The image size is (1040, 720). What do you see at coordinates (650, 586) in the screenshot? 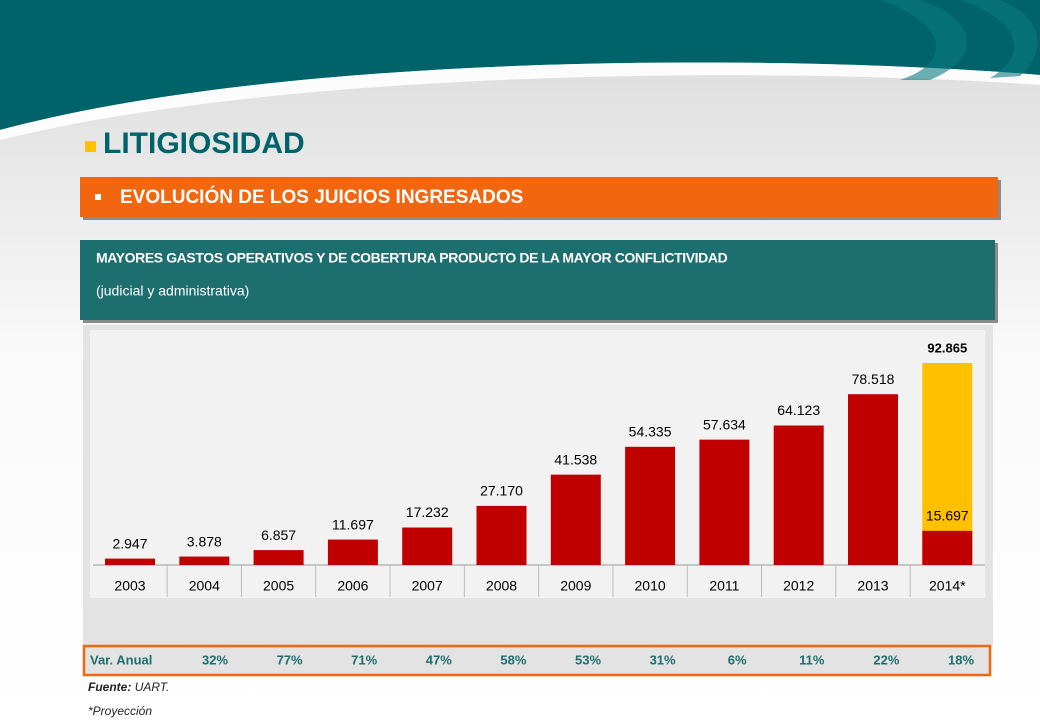
I see `x-tick-label: 2010` at bounding box center [650, 586].